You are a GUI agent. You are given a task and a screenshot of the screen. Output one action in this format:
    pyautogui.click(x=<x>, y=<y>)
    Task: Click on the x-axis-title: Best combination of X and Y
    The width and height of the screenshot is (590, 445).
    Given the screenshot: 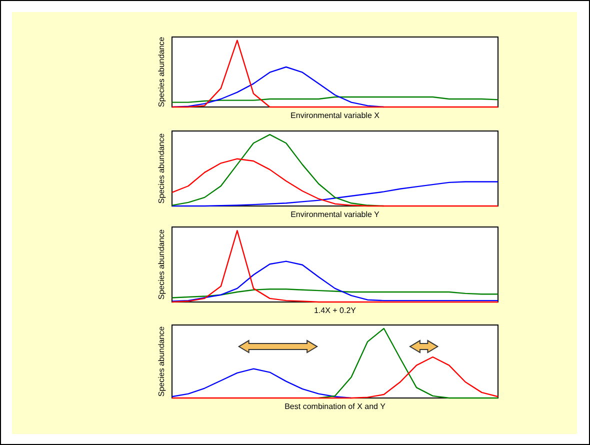 What is the action you would take?
    pyautogui.click(x=335, y=406)
    